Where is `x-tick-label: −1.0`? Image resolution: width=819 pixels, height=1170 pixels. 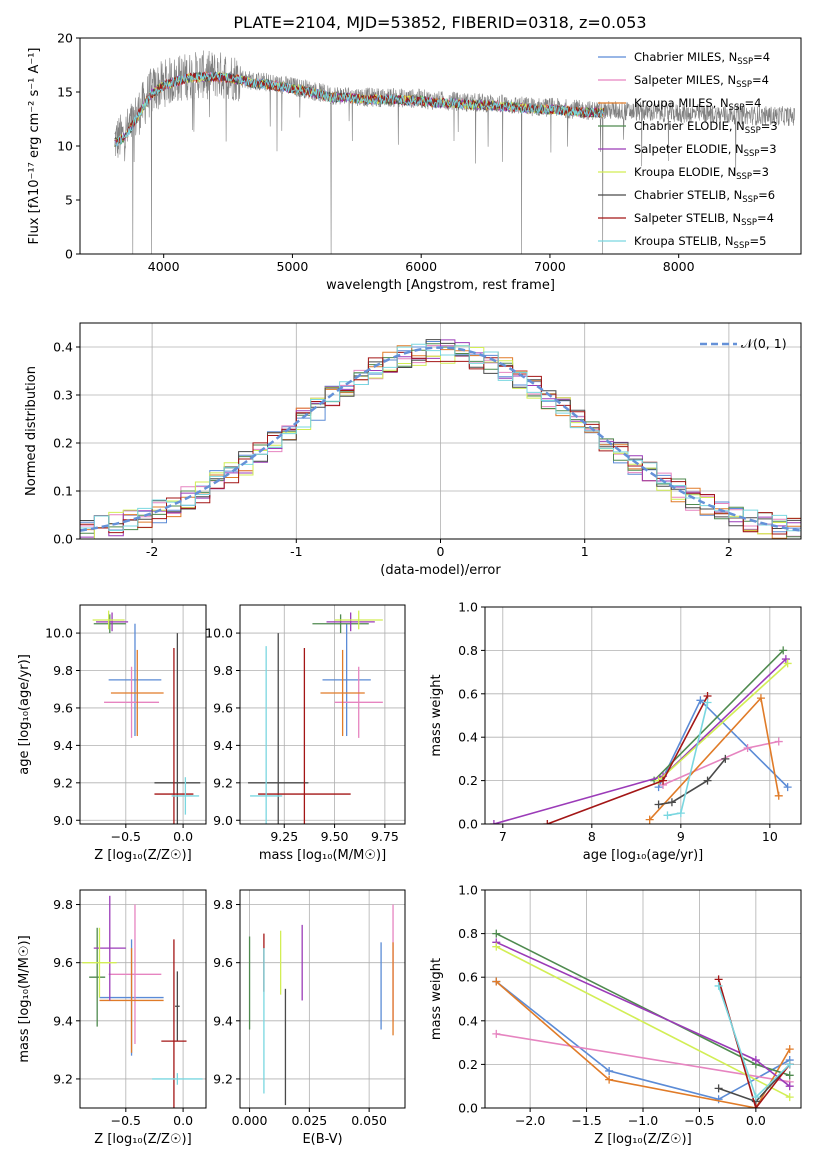 x-tick-label: −1.0 is located at coordinates (643, 1120).